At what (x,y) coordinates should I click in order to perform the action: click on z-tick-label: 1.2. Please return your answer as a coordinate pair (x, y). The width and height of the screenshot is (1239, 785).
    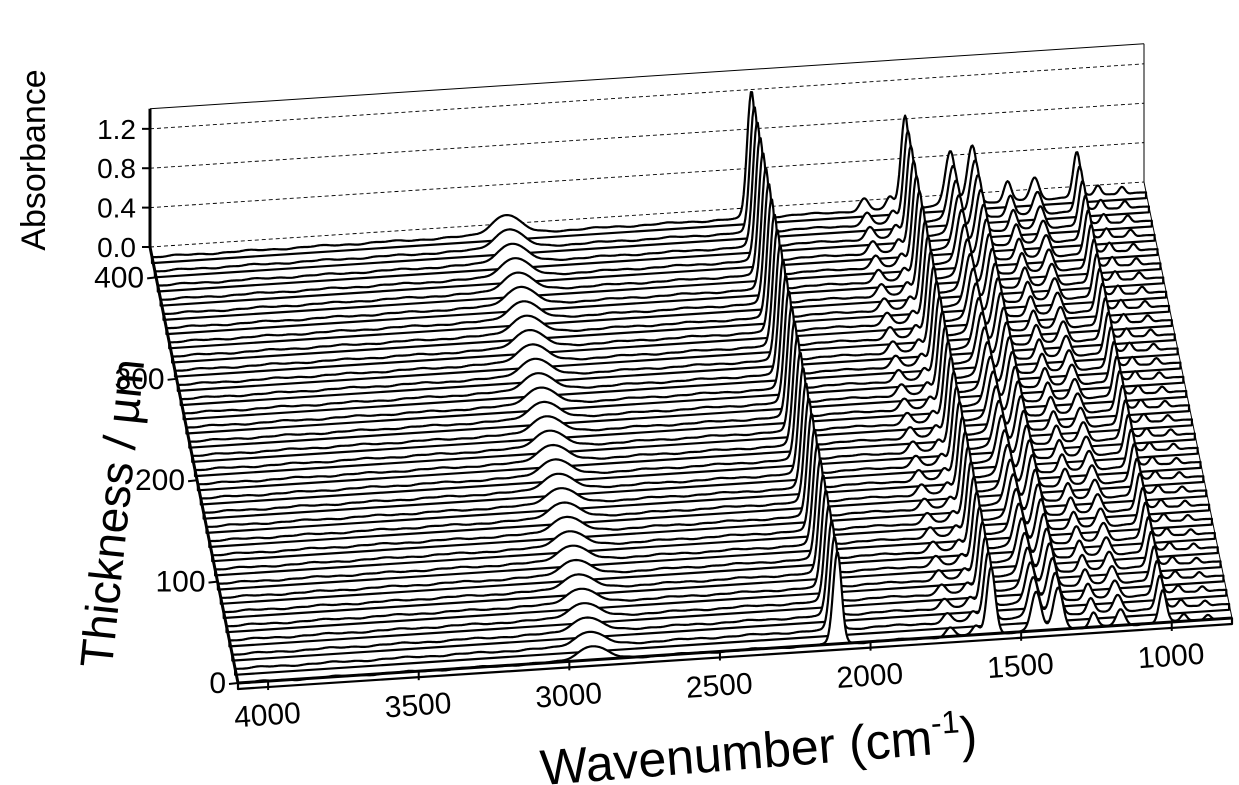
    Looking at the image, I should click on (116, 129).